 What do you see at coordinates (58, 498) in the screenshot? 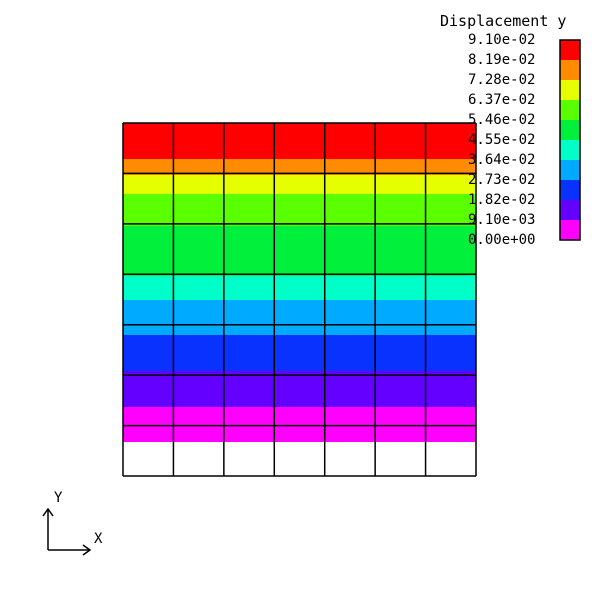
I see `y-axis-label: Y` at bounding box center [58, 498].